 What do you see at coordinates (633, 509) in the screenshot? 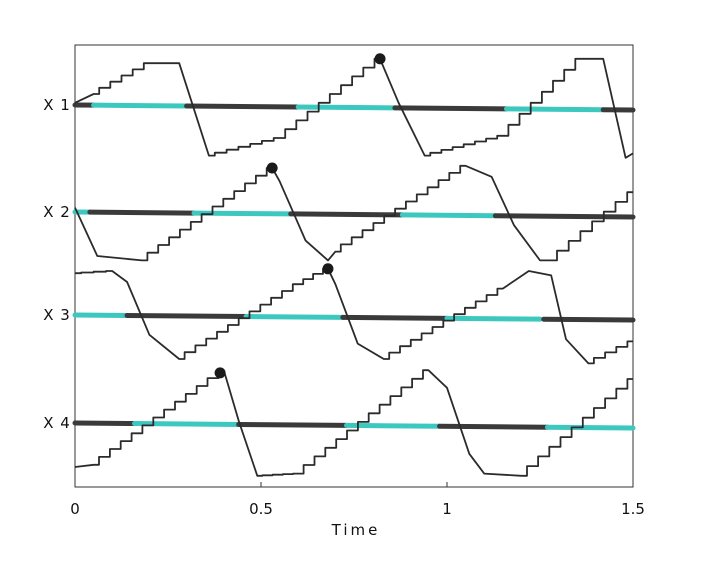
I see `x-tick-label: 1.5` at bounding box center [633, 509].